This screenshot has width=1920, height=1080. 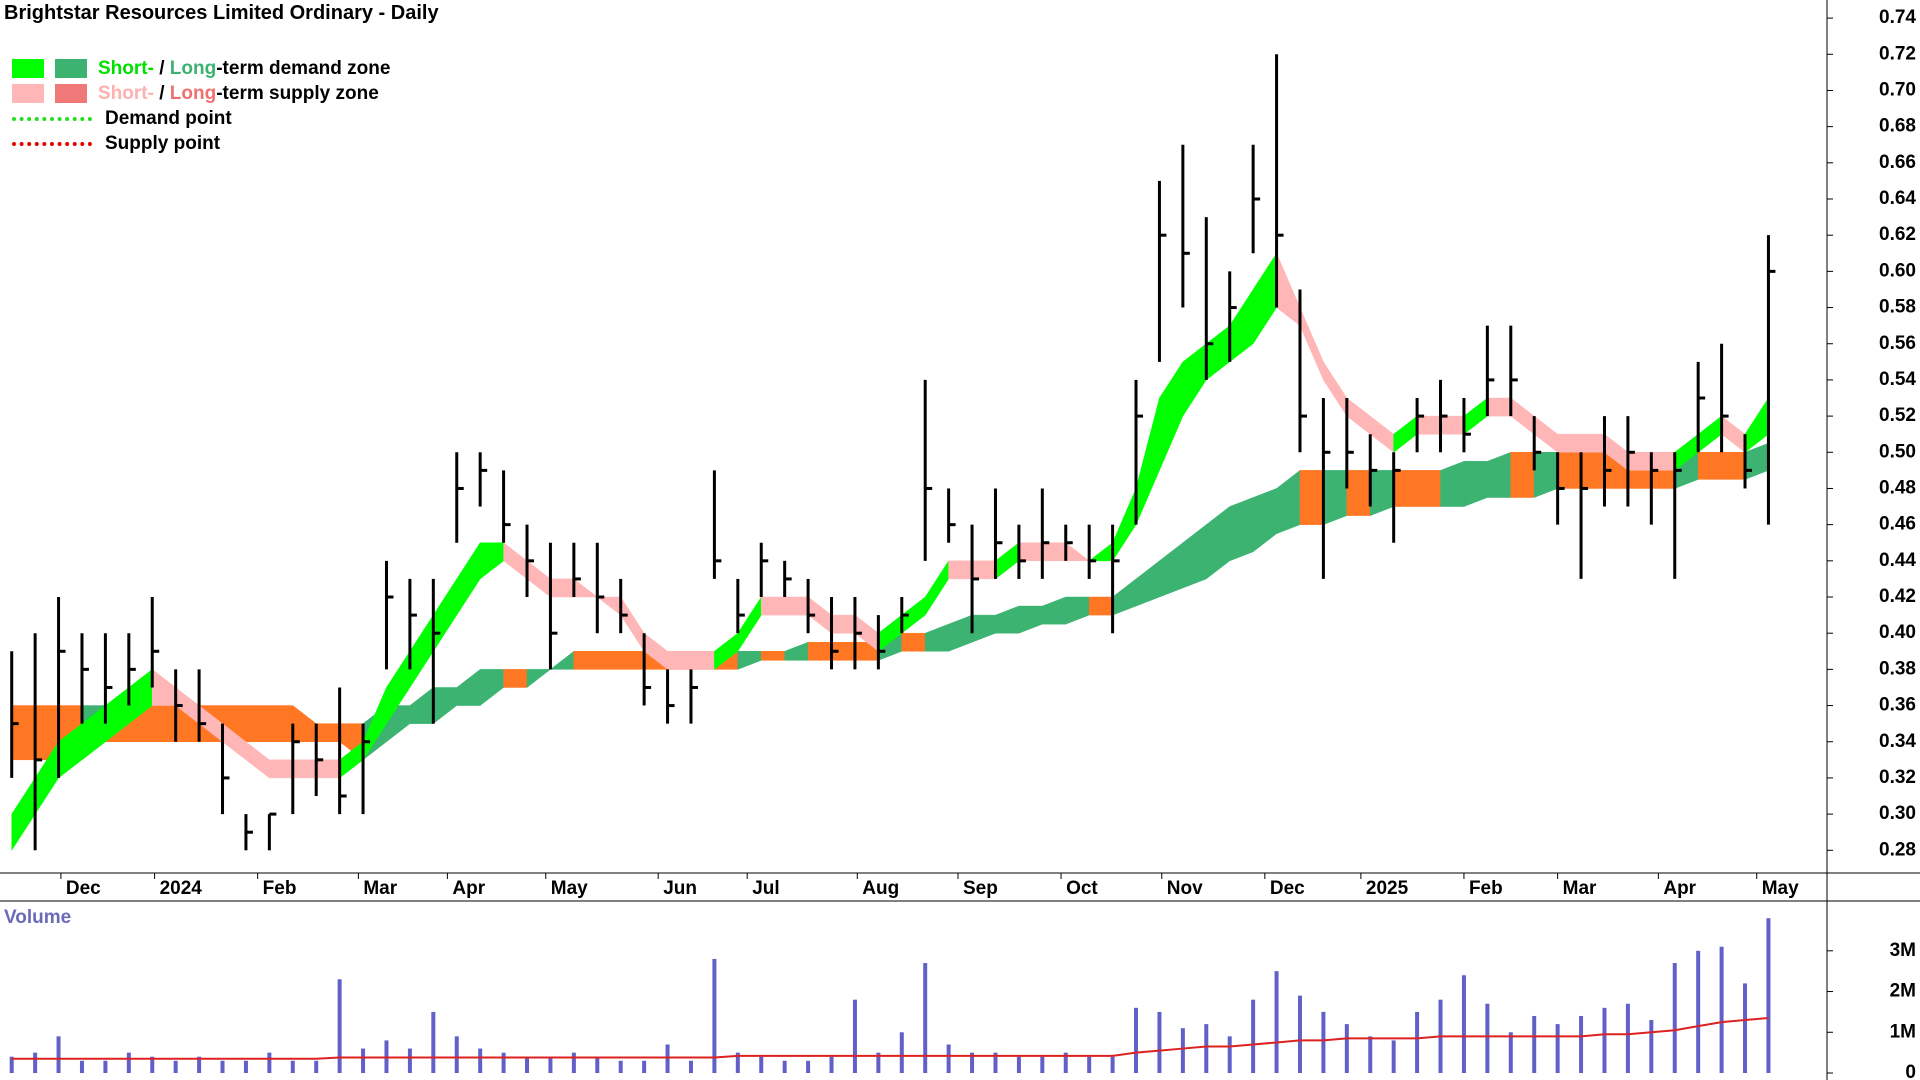 I want to click on legend-text: Short-, so click(x=126, y=68).